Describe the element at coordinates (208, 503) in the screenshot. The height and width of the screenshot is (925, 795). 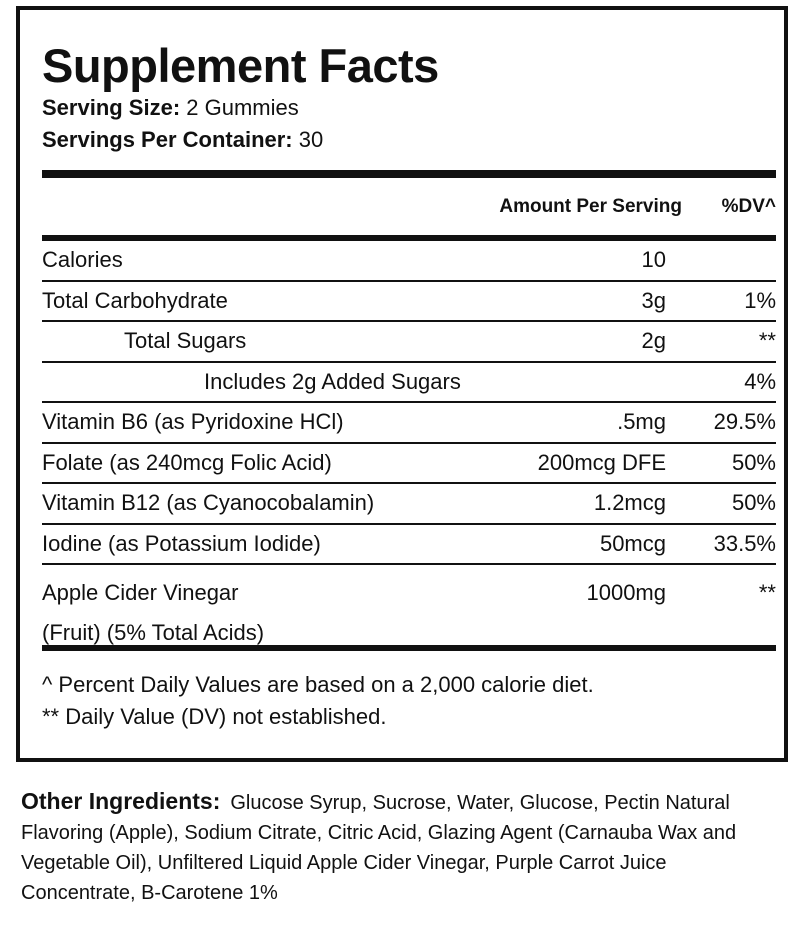
I see `name: Vitamin B12 (as Cyanocobalamin)` at that location.